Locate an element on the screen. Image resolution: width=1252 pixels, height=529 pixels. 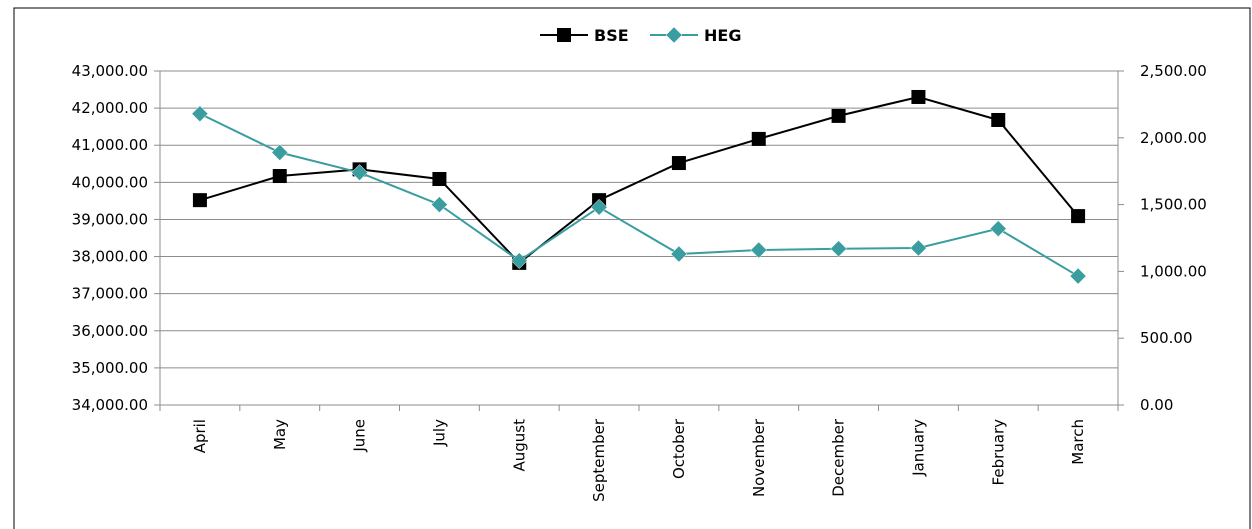
y2-tick-label: 0.00 is located at coordinates (1156, 405).